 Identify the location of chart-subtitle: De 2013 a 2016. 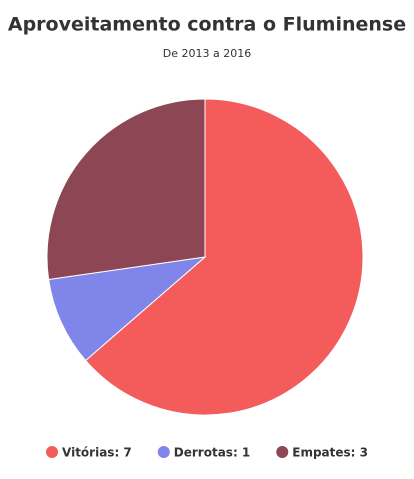
(207, 53).